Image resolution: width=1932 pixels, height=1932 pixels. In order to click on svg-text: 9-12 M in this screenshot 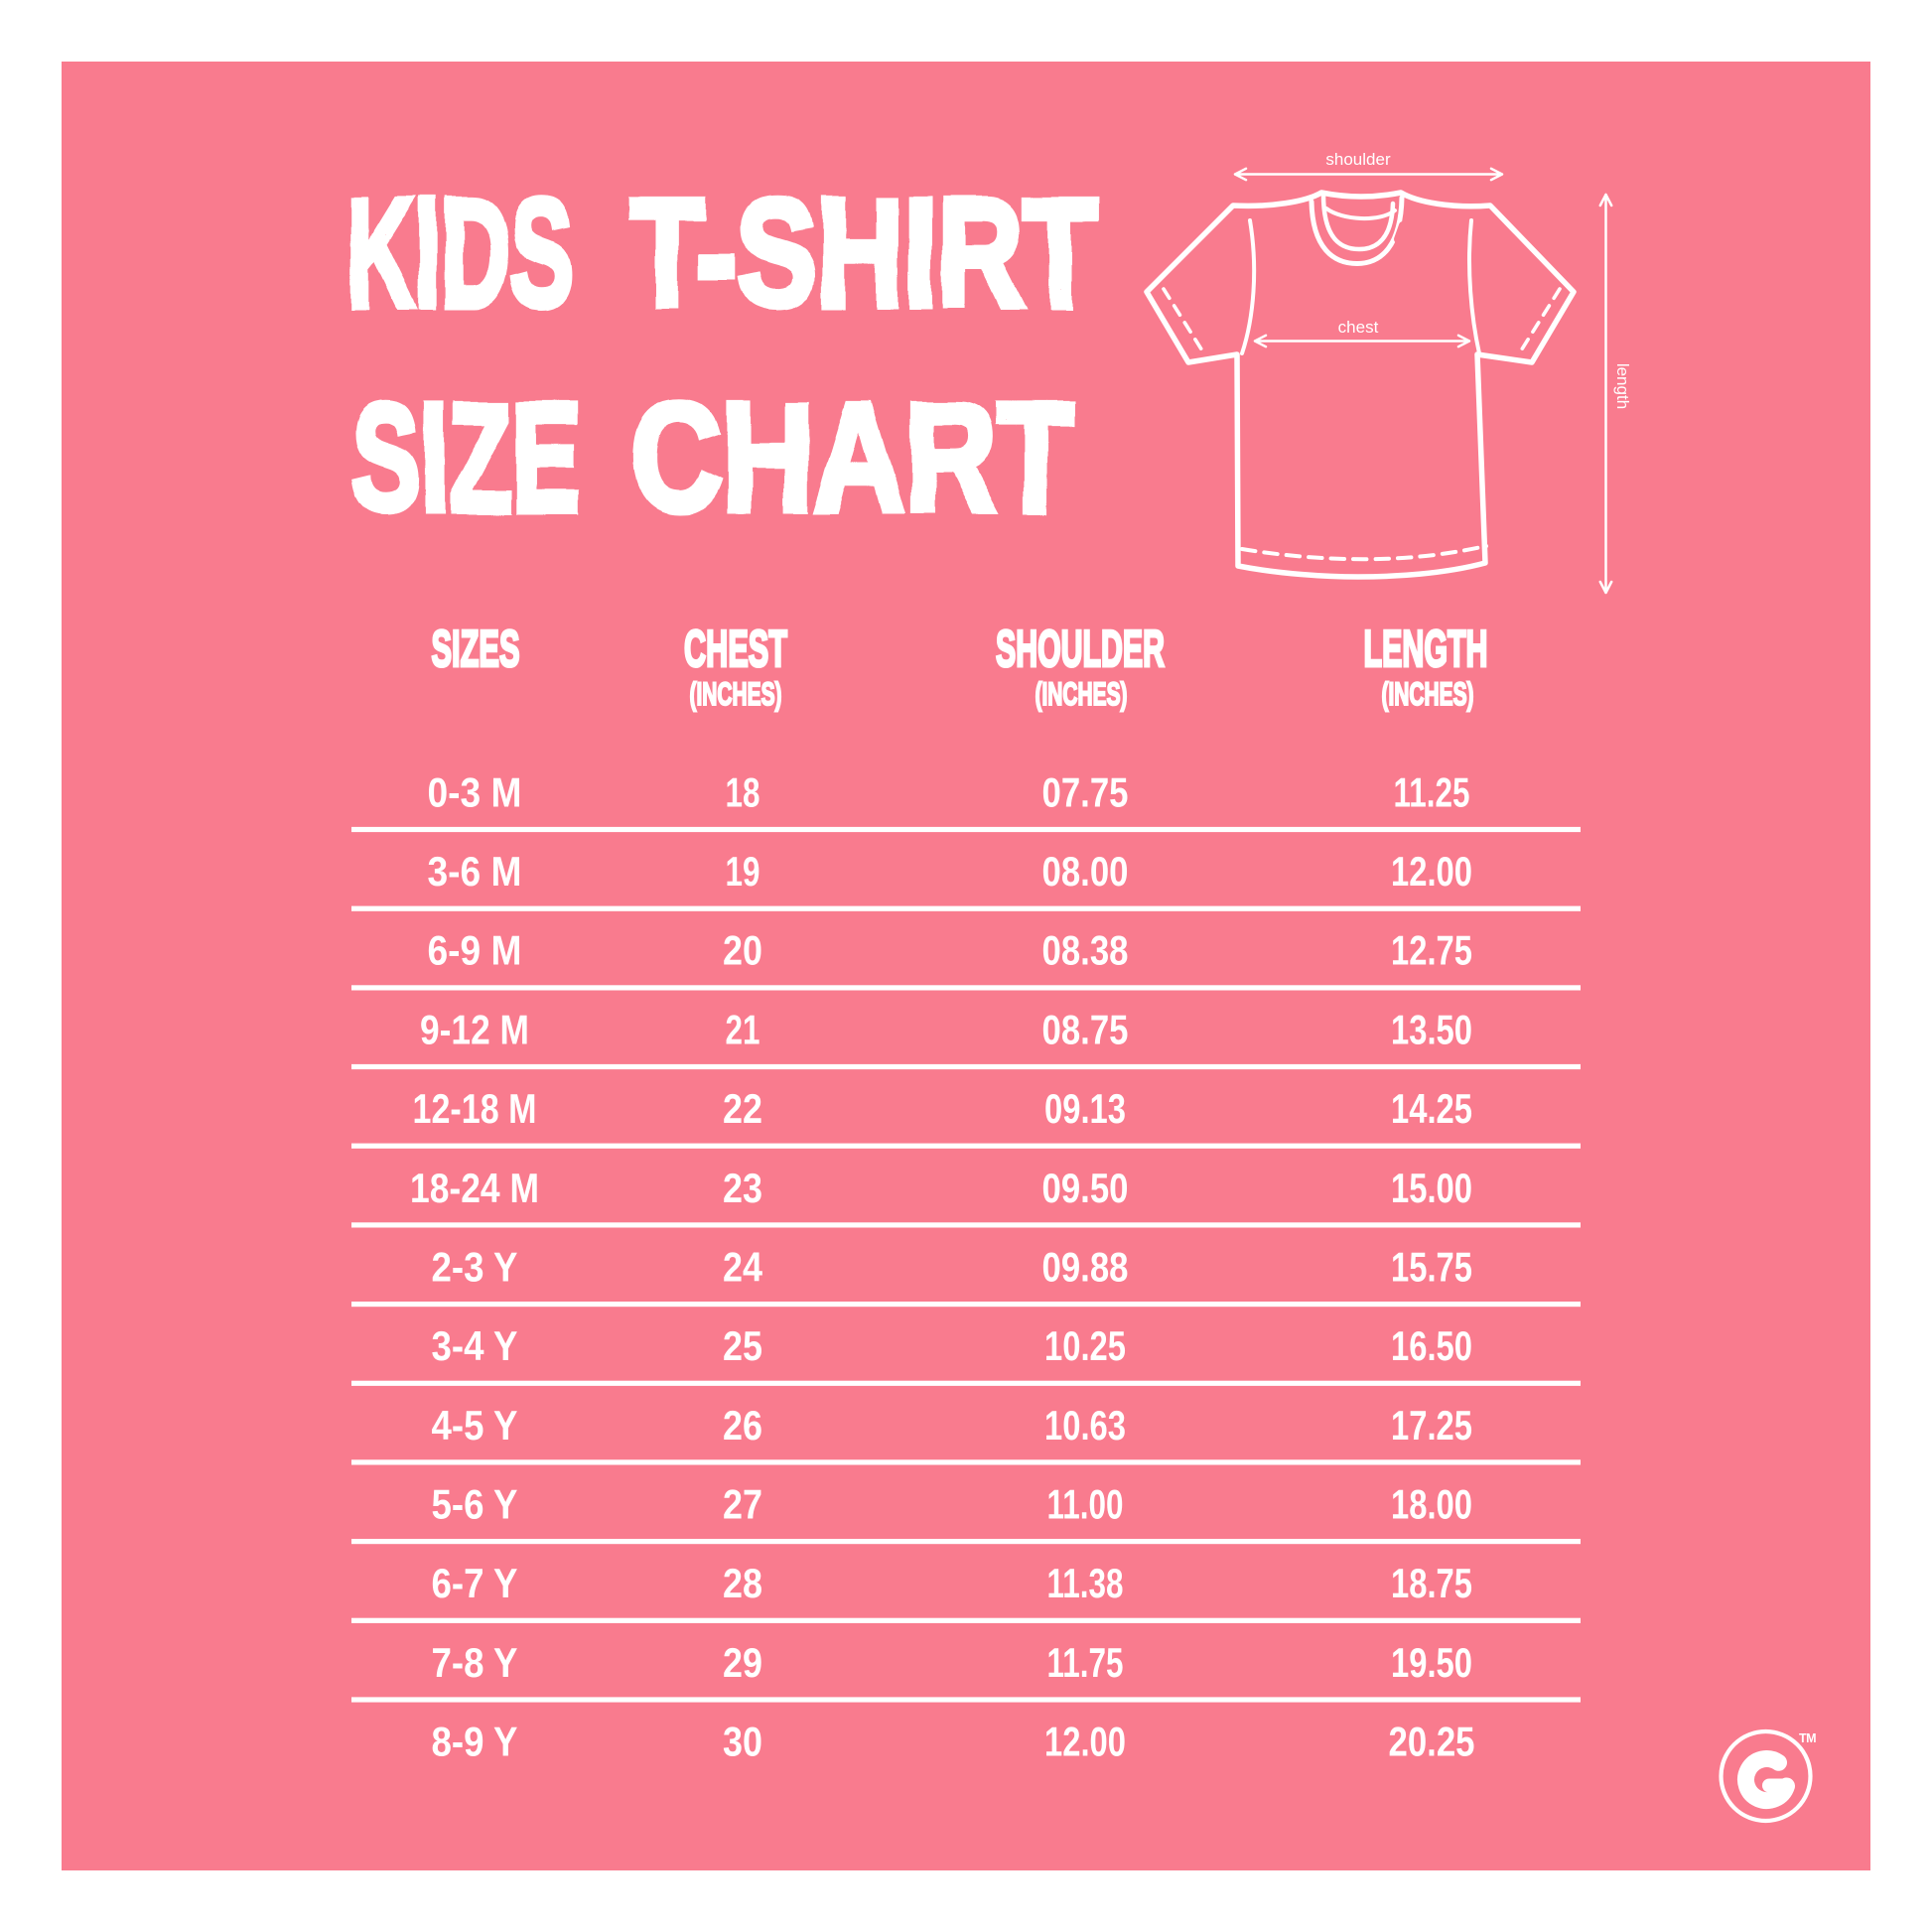, I will do `click(474, 1029)`.